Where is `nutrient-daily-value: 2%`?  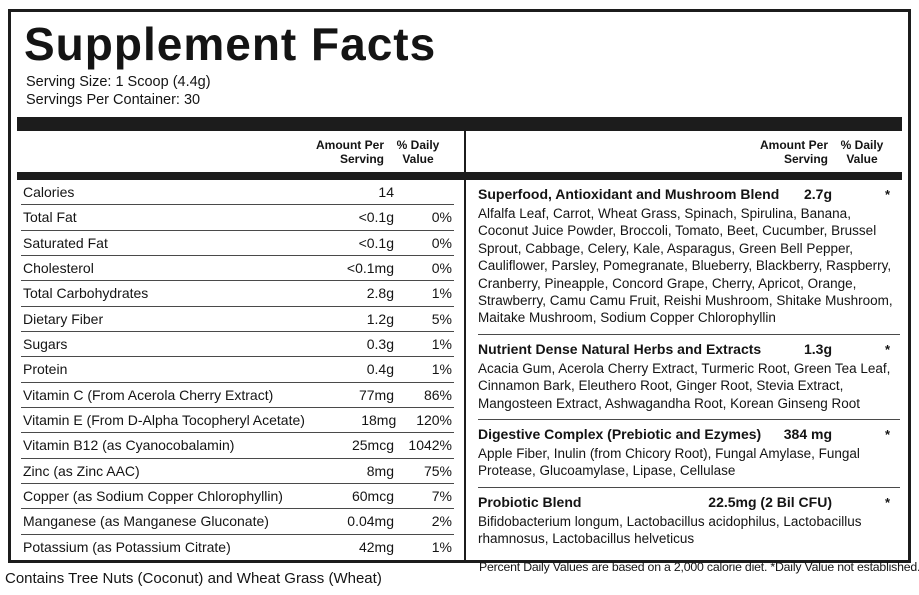
nutrient-daily-value: 2% is located at coordinates (441, 521).